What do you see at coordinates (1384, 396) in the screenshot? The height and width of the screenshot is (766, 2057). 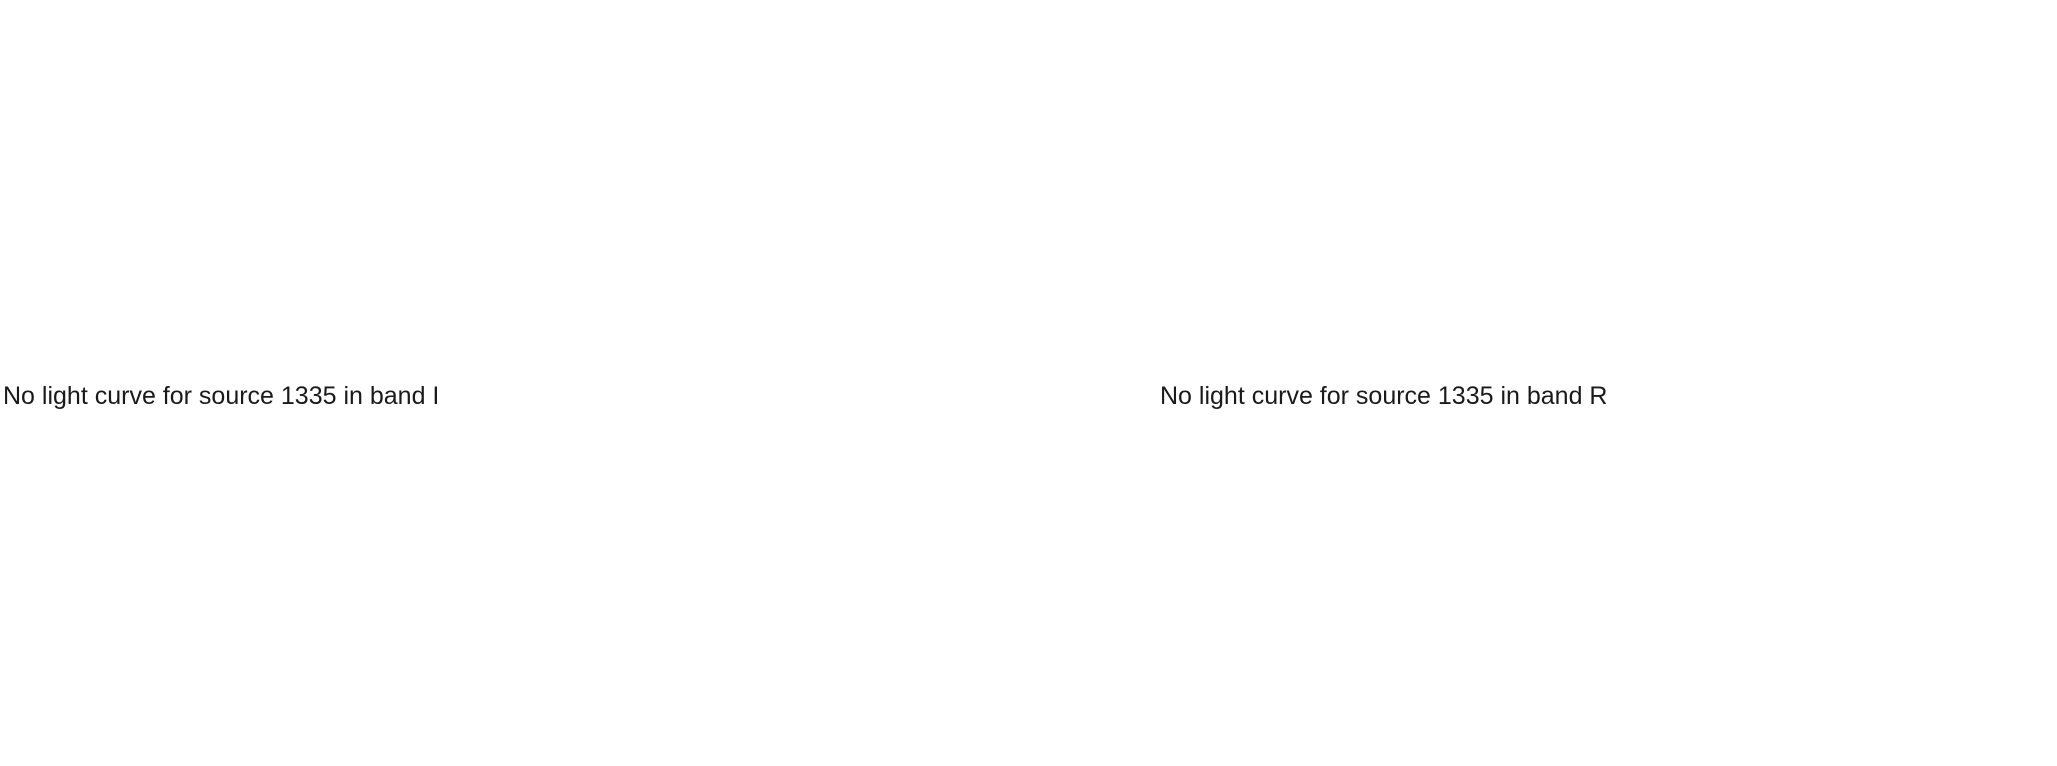 I see `no-lightcurve-message-band-r: No light curve for source 1335 in band R` at bounding box center [1384, 396].